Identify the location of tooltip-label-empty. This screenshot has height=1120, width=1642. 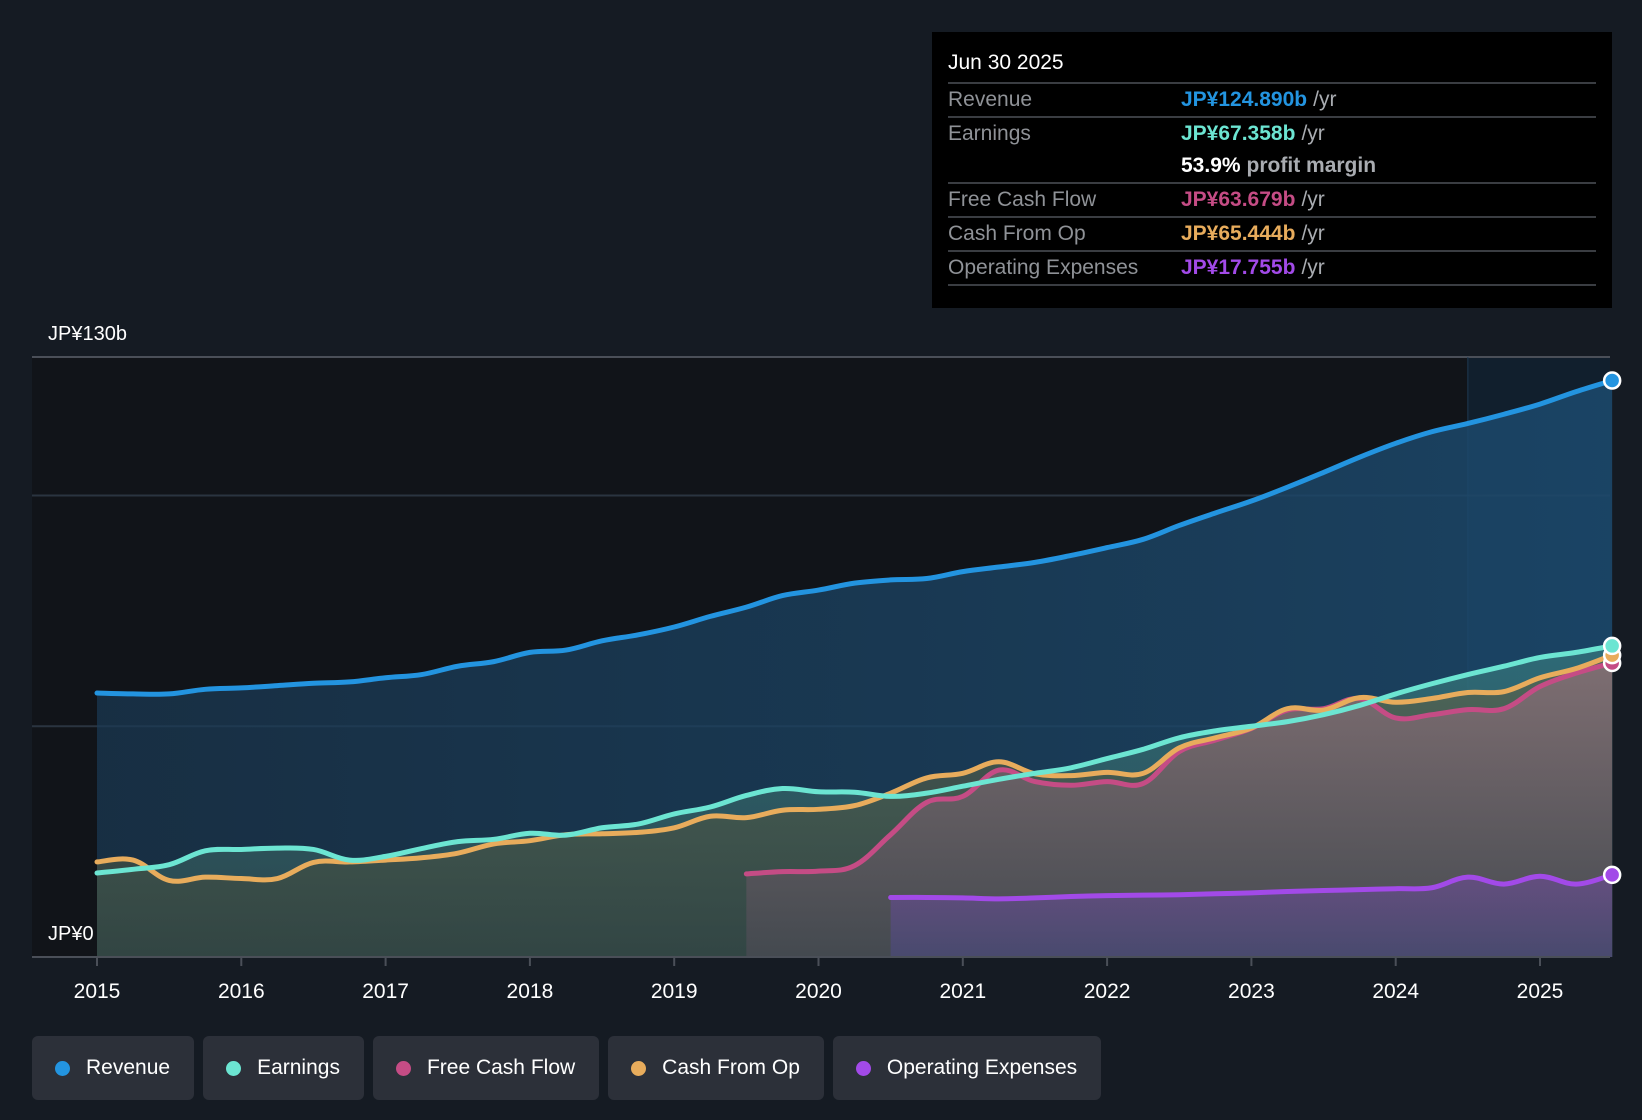
(1064, 166).